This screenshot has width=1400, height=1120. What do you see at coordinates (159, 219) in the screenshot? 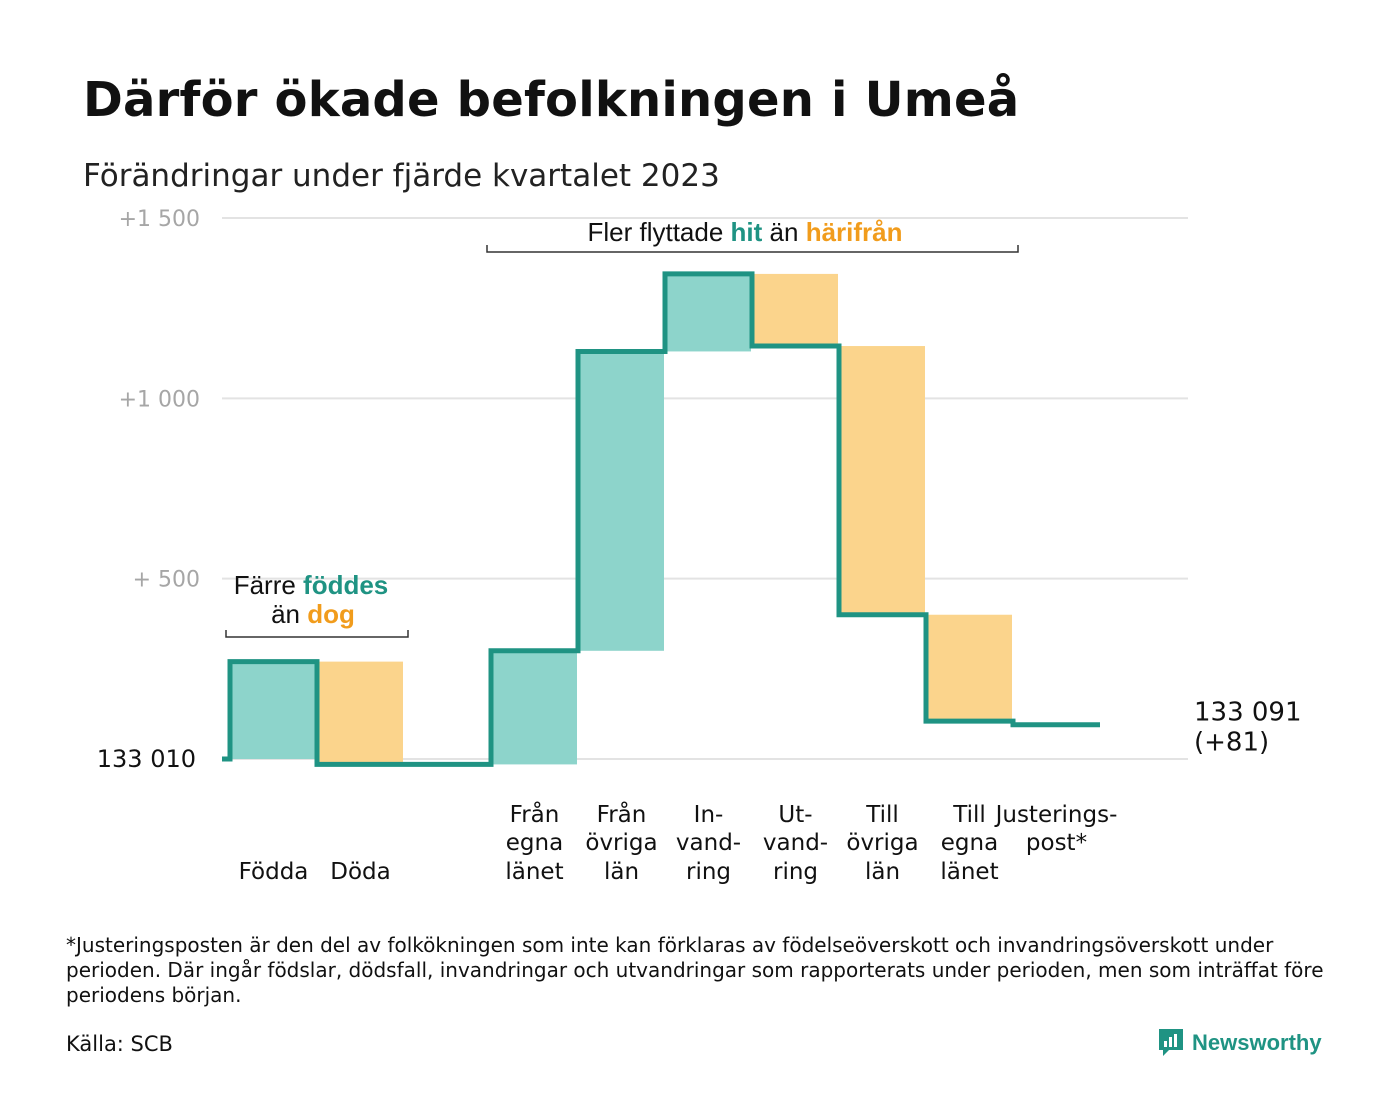
I see `y-tick-label: +1 500` at bounding box center [159, 219].